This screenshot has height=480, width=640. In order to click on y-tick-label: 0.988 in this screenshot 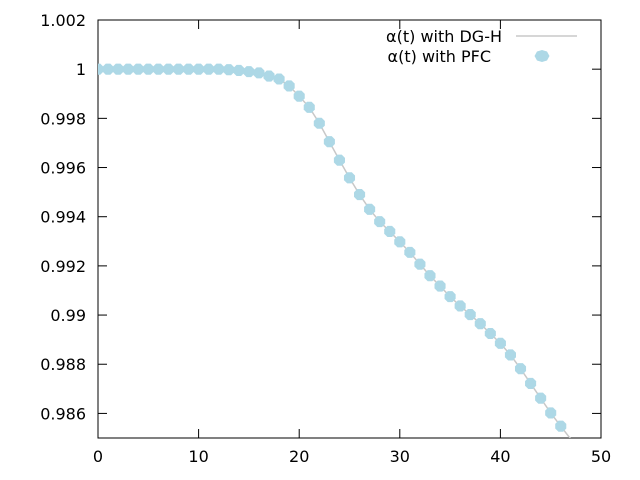, I will do `click(63, 364)`.